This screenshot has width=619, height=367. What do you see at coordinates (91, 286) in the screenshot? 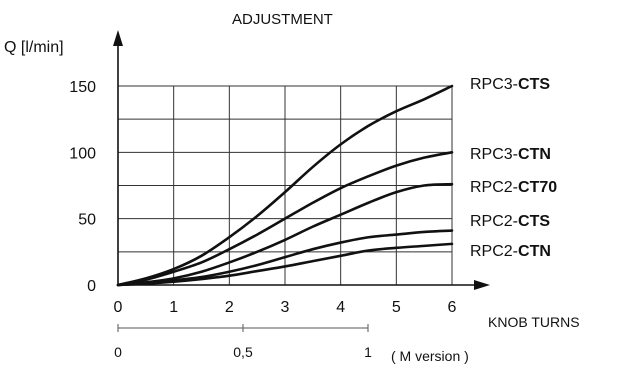
I see `y-tick-label: 0` at bounding box center [91, 286].